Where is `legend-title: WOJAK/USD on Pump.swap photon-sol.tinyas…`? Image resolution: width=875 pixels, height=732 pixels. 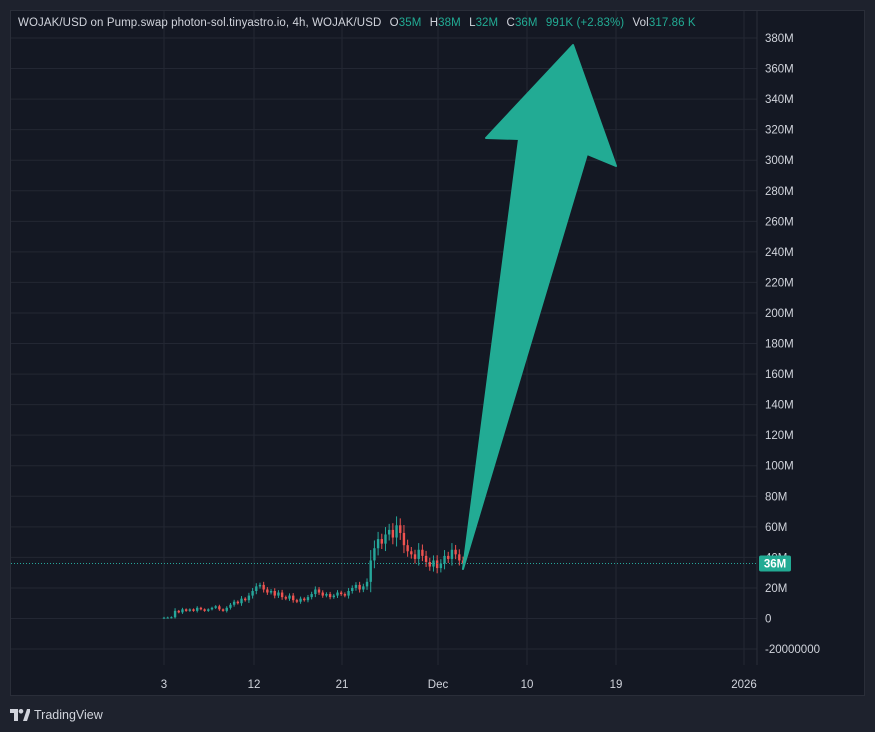 legend-title: WOJAK/USD on Pump.swap photon-sol.tinyas… is located at coordinates (200, 23).